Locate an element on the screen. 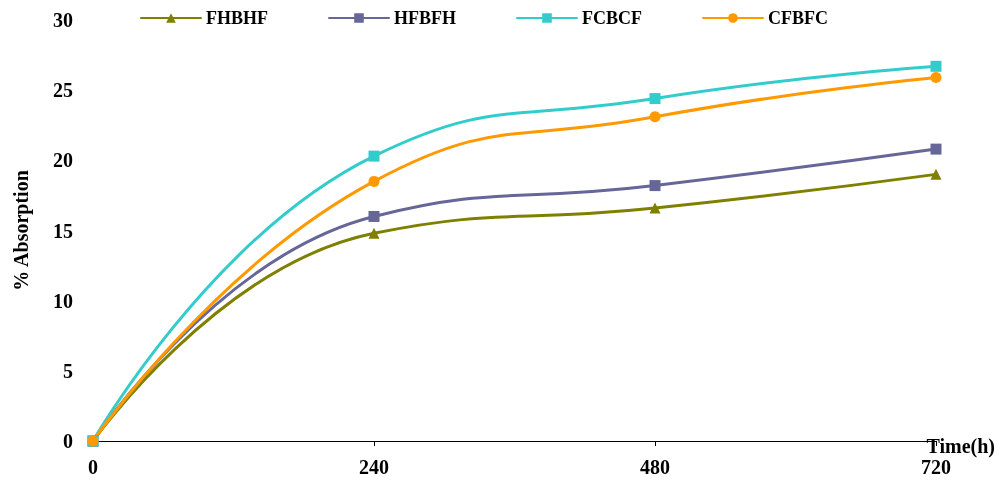  x-tick-label: 240 is located at coordinates (374, 467).